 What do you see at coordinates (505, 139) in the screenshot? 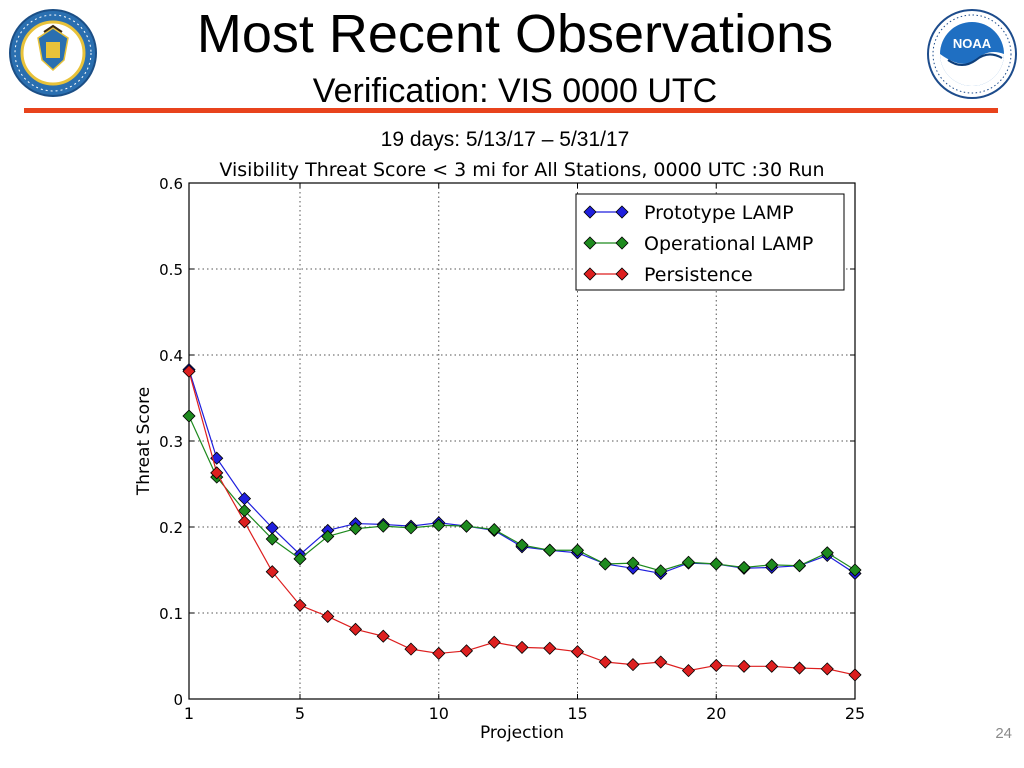
I see `date-range-label: 19 days: 5/13/17 – 5/31/17` at bounding box center [505, 139].